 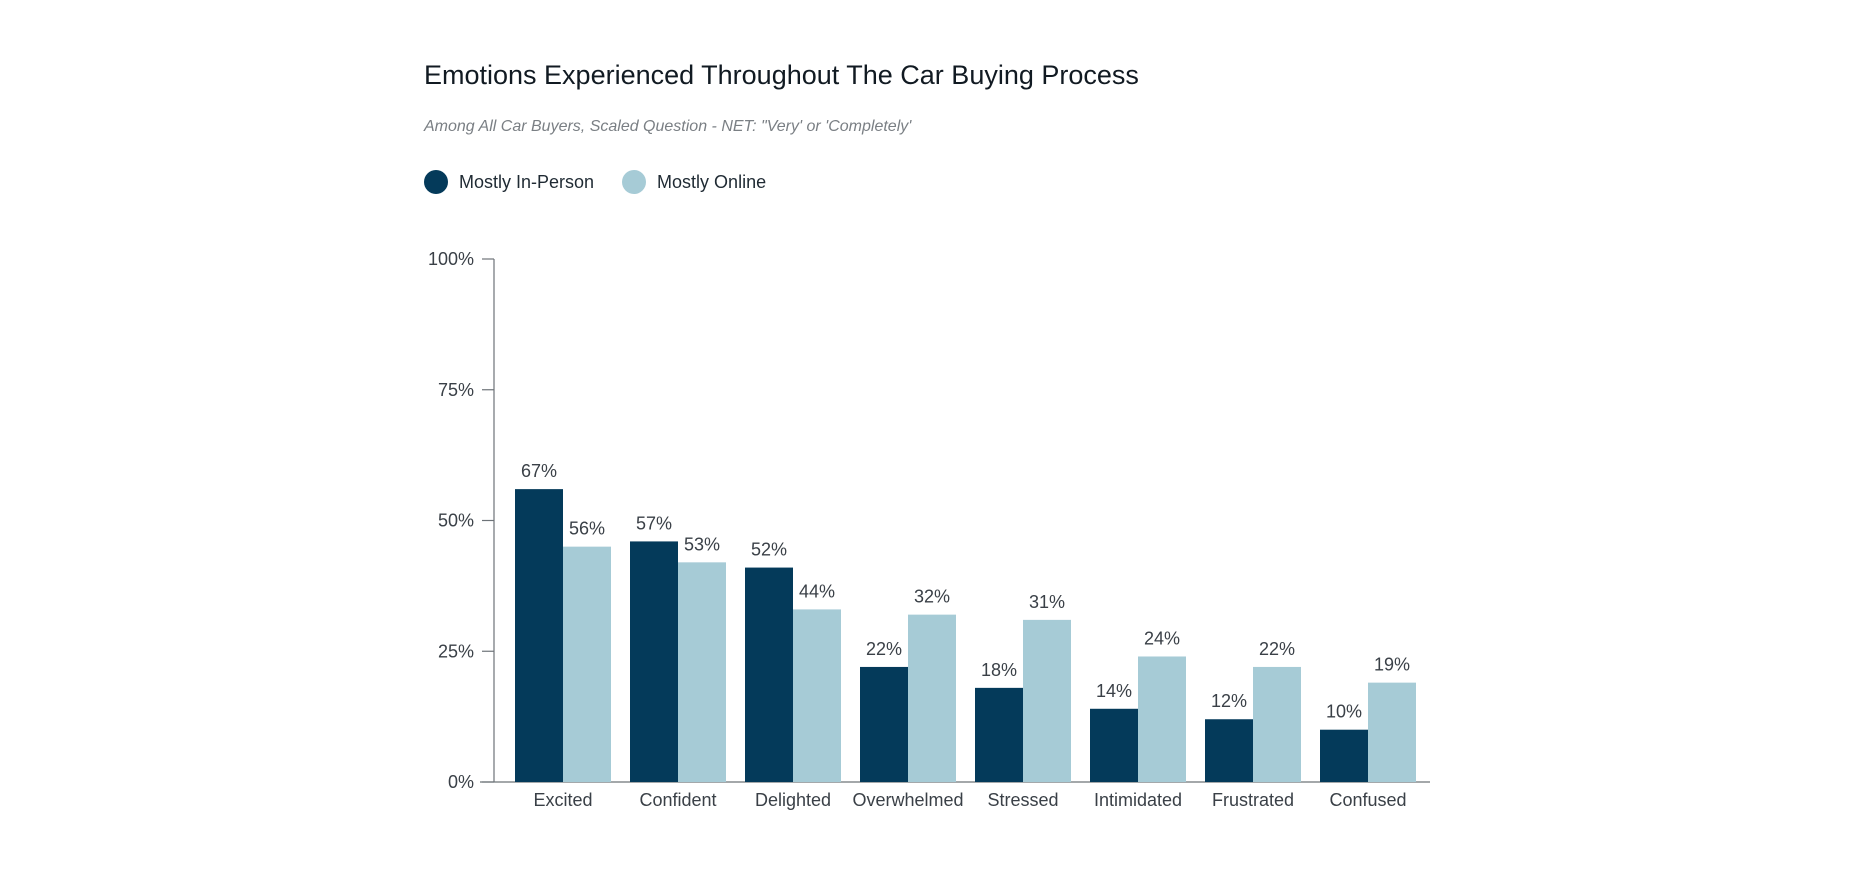 What do you see at coordinates (451, 259) in the screenshot?
I see `y-tick-label: 100%` at bounding box center [451, 259].